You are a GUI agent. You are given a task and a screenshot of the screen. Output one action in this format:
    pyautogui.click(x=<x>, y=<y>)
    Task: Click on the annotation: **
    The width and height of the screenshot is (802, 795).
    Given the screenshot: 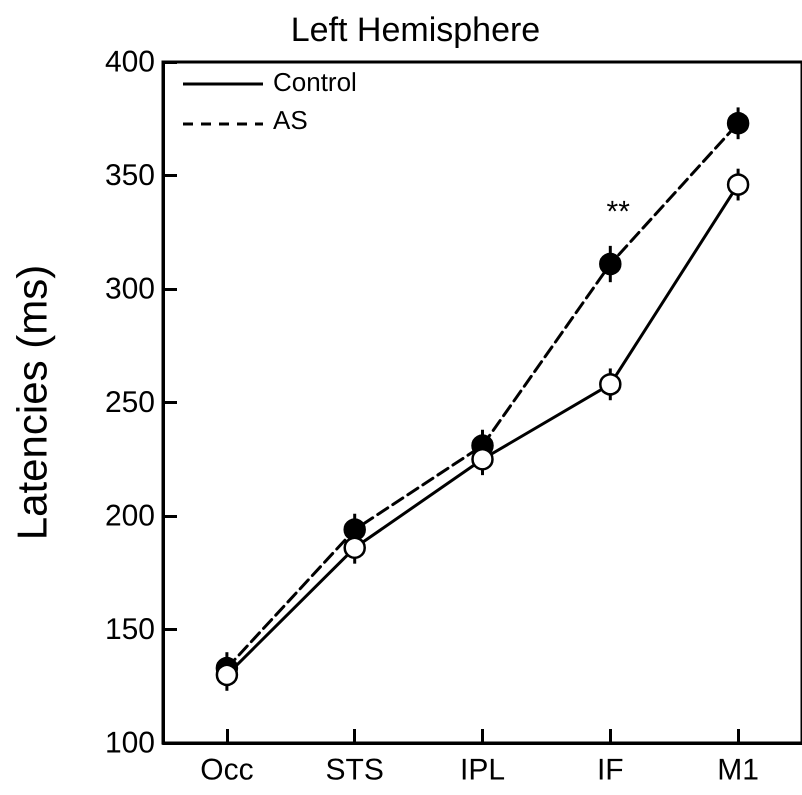 What is the action you would take?
    pyautogui.click(x=618, y=212)
    